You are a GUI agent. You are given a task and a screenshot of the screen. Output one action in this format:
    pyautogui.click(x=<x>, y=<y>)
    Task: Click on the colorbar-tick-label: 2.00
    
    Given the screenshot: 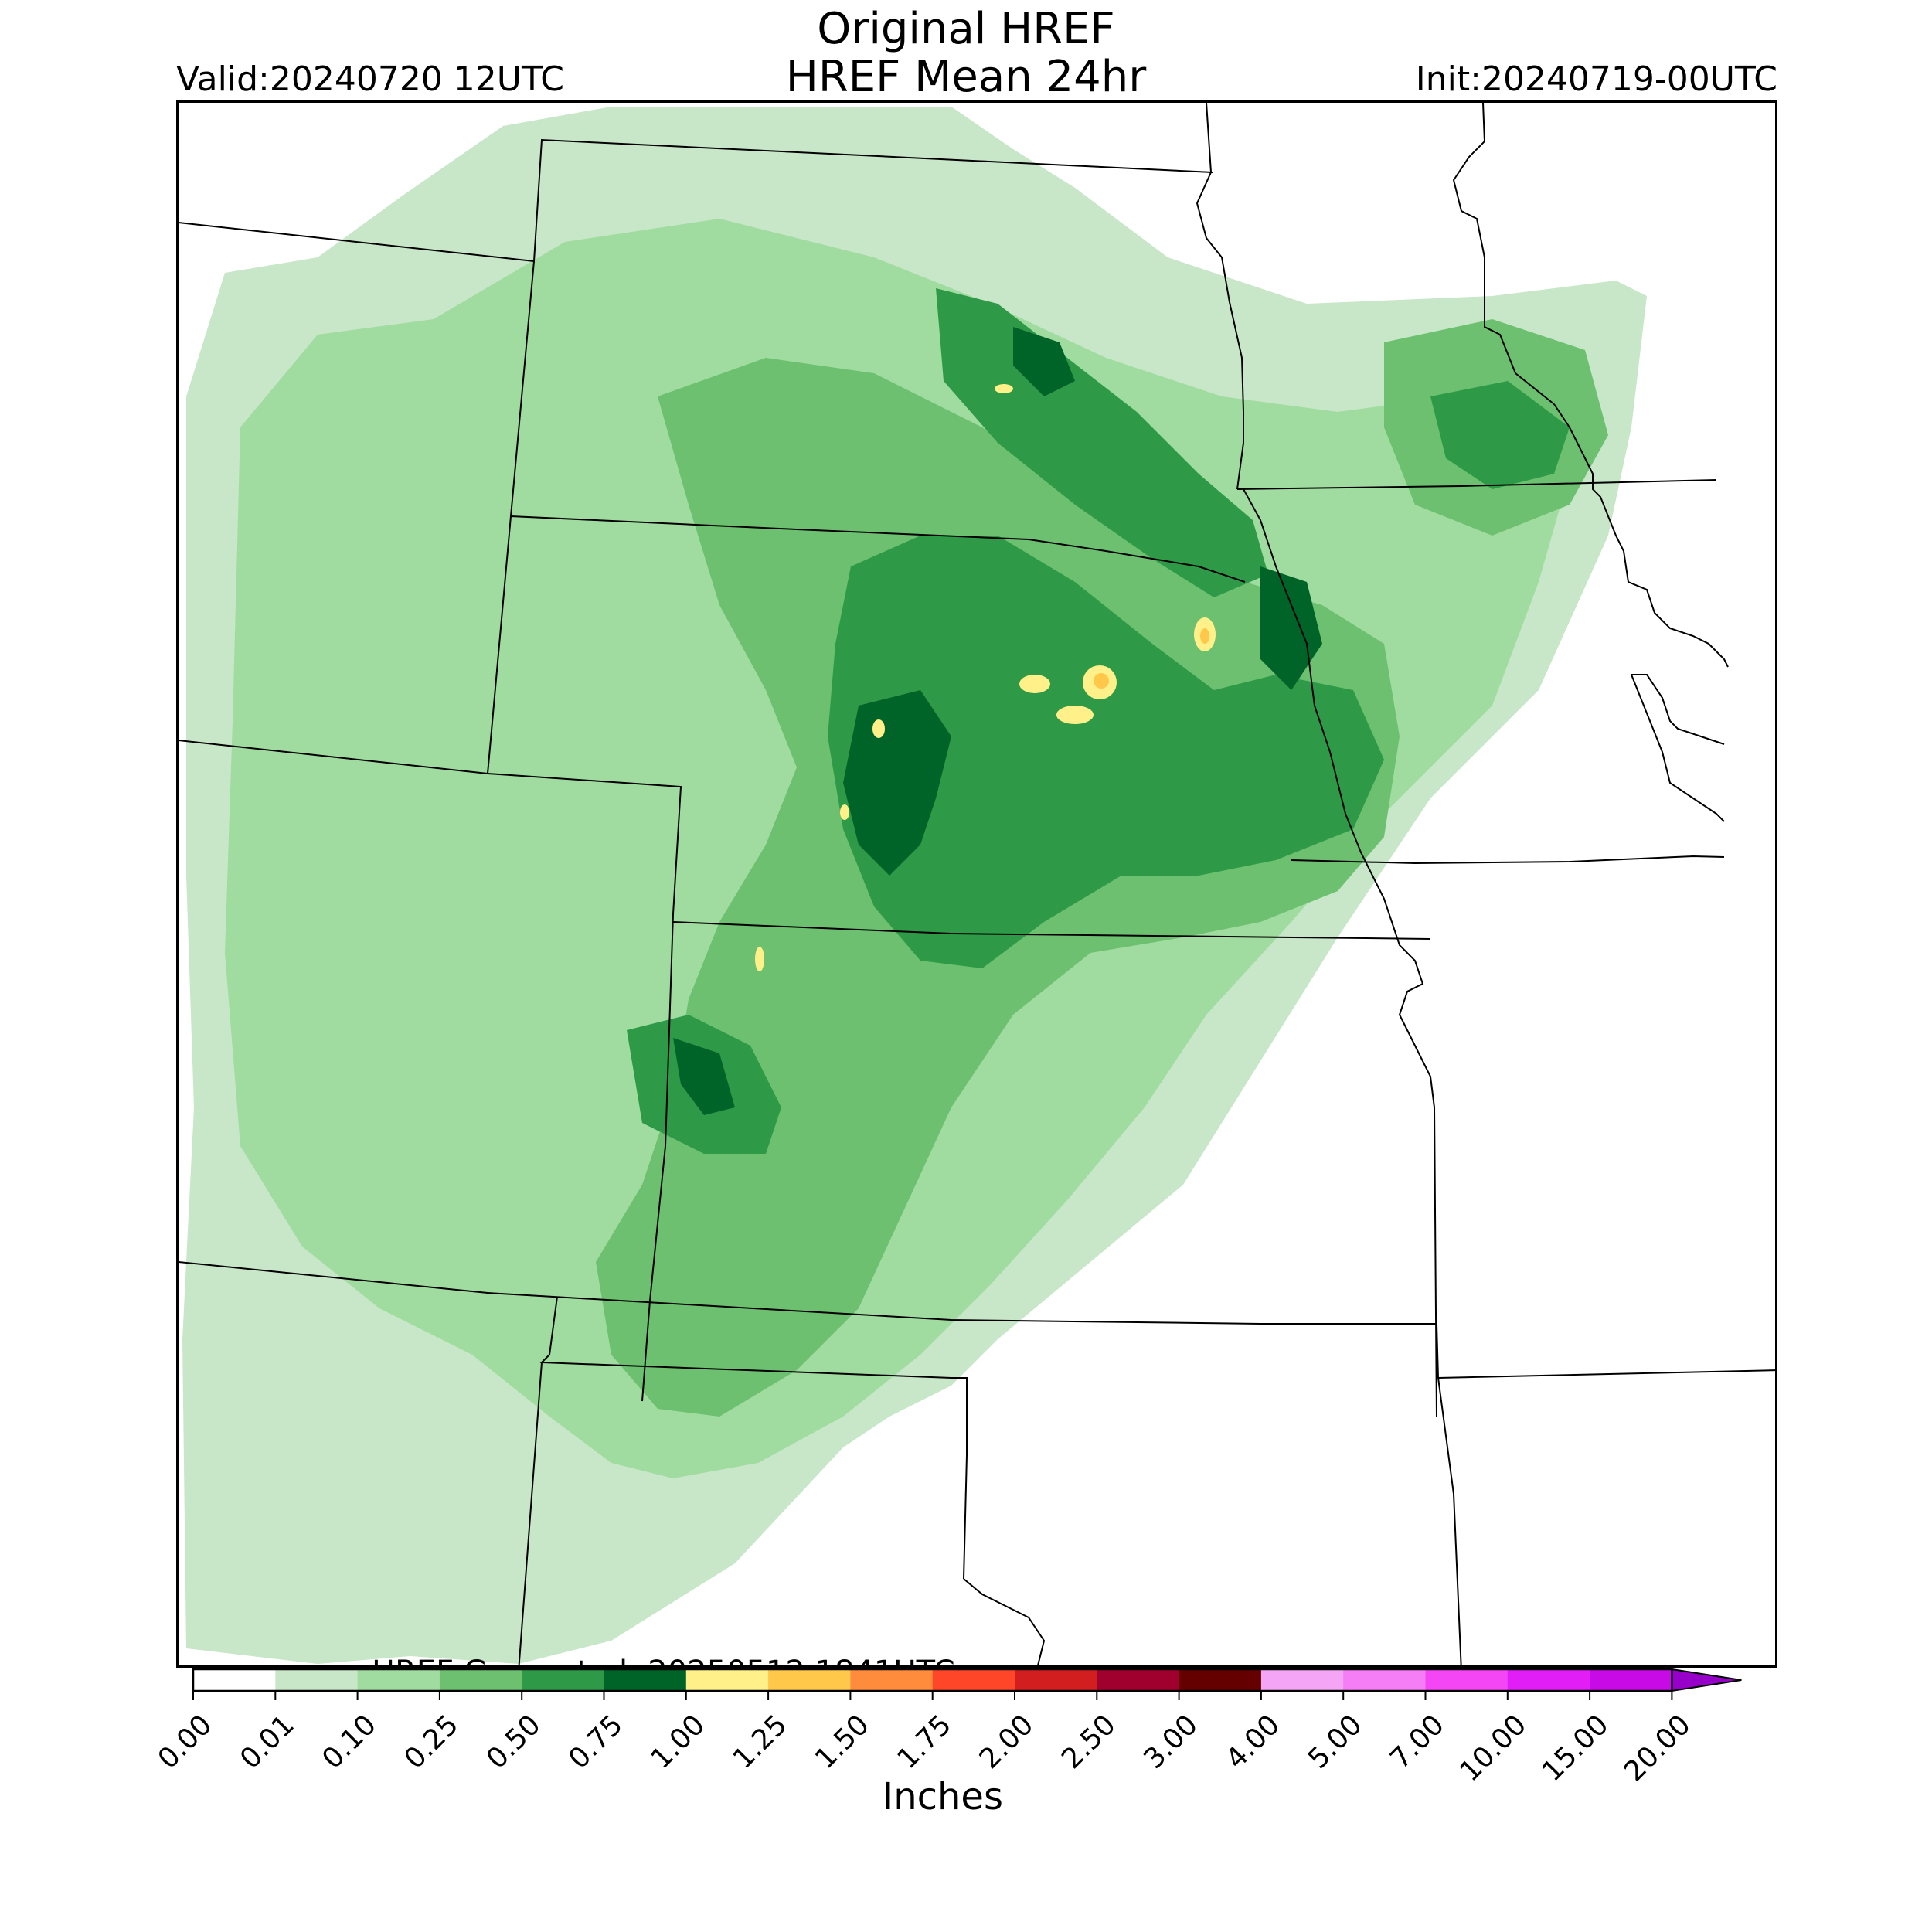 What is the action you would take?
    pyautogui.click(x=1007, y=1742)
    